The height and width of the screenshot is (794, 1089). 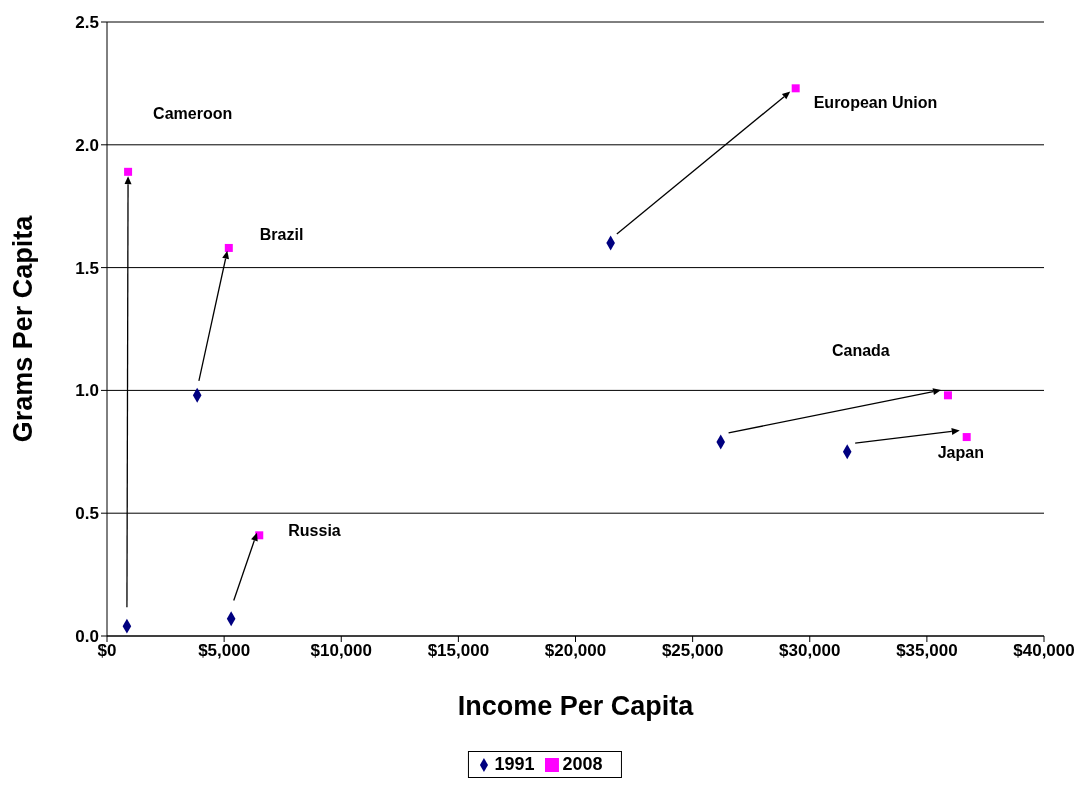 I want to click on x-tick-label: $40,000, so click(x=1044, y=651).